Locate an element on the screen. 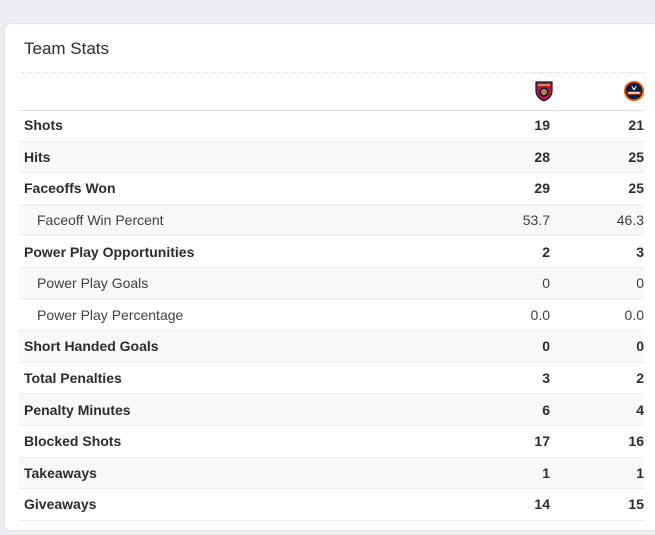  stat-row-shots: Shots 19 21 is located at coordinates (331, 126).